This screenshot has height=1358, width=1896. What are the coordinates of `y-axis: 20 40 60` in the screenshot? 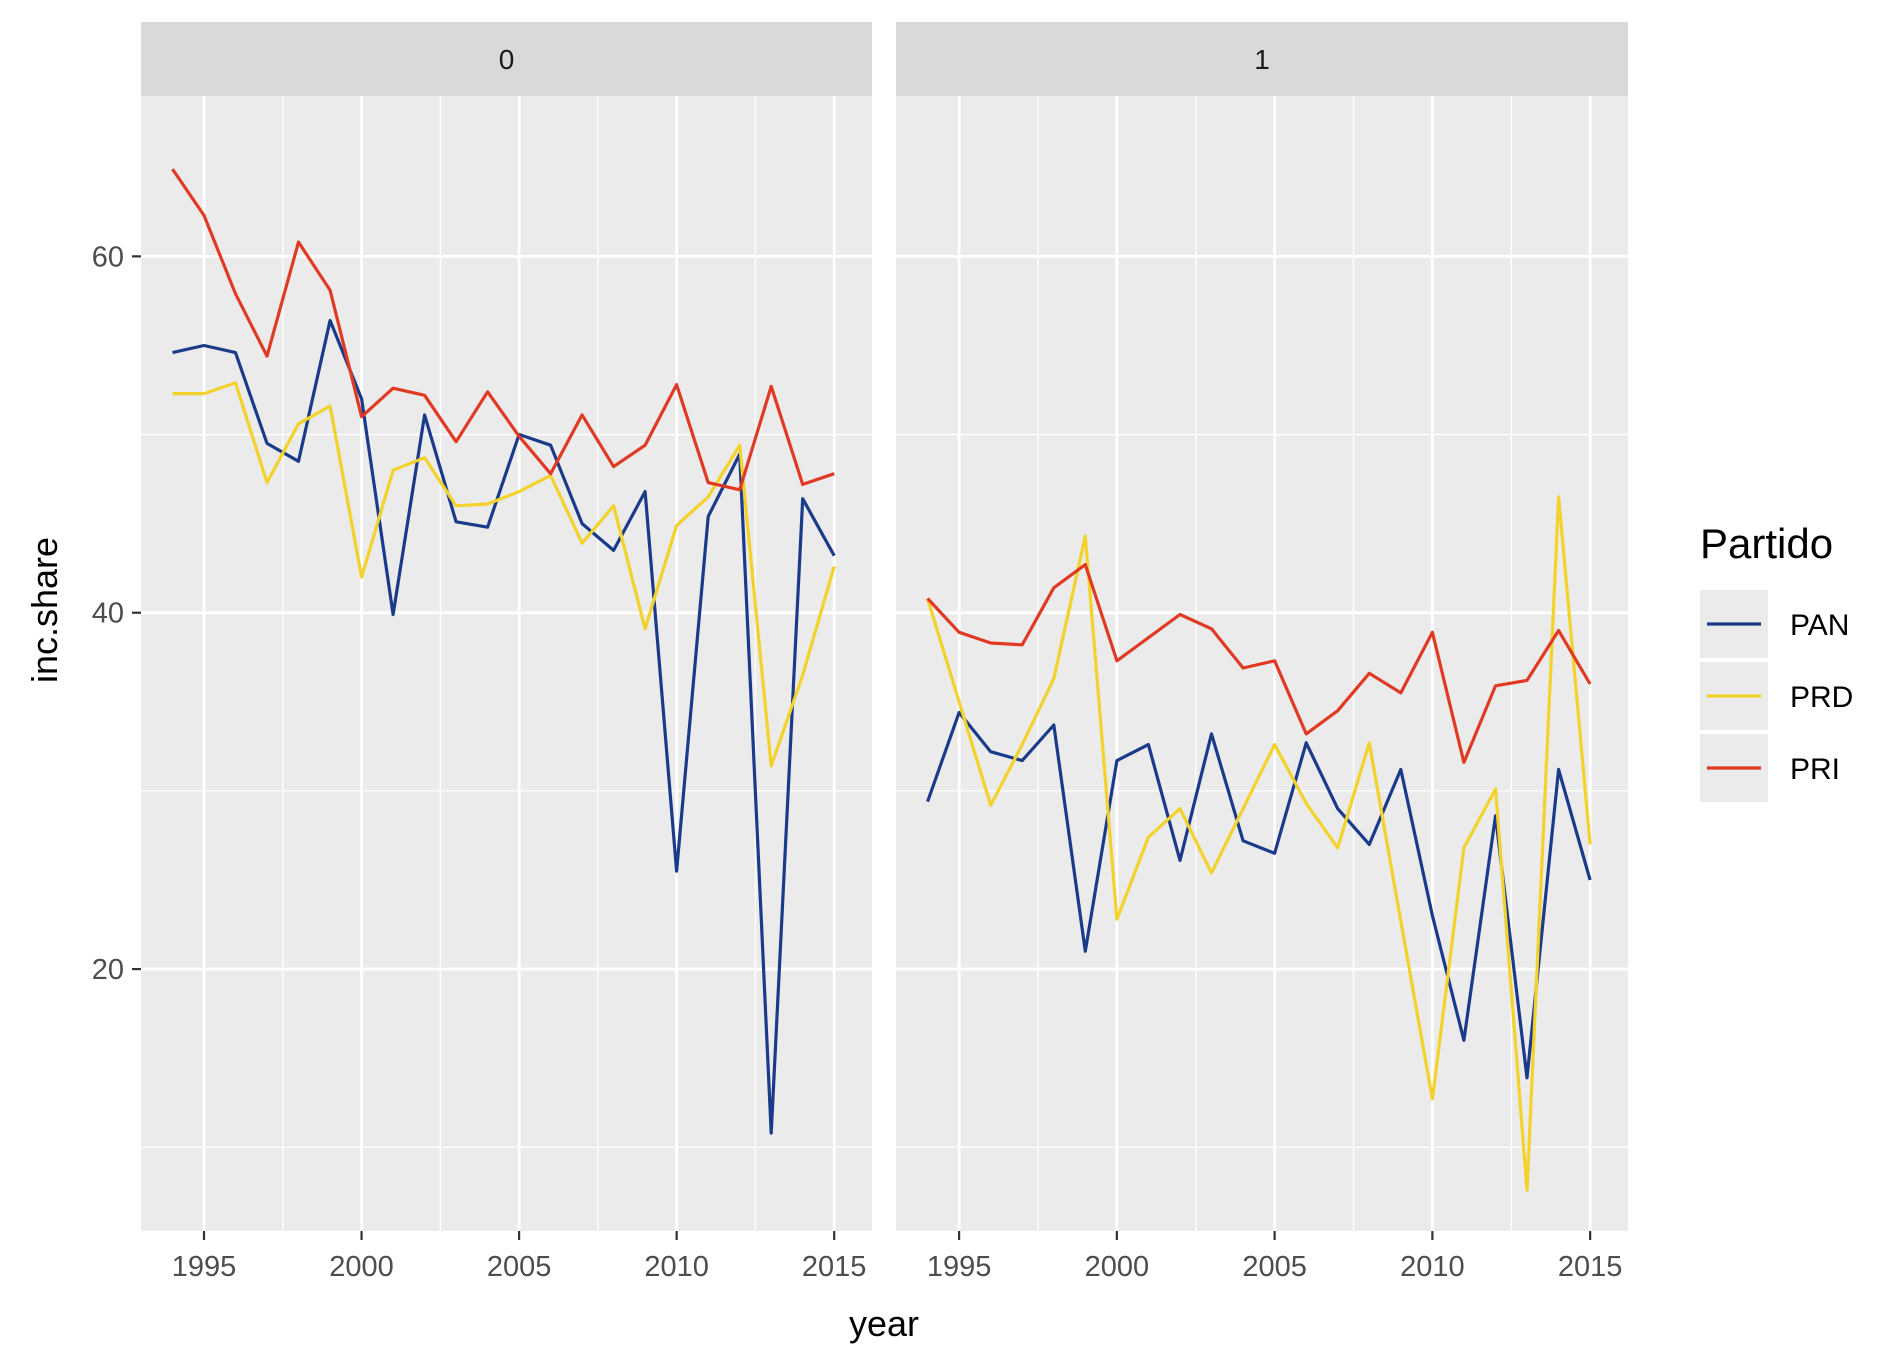 It's located at (116, 613).